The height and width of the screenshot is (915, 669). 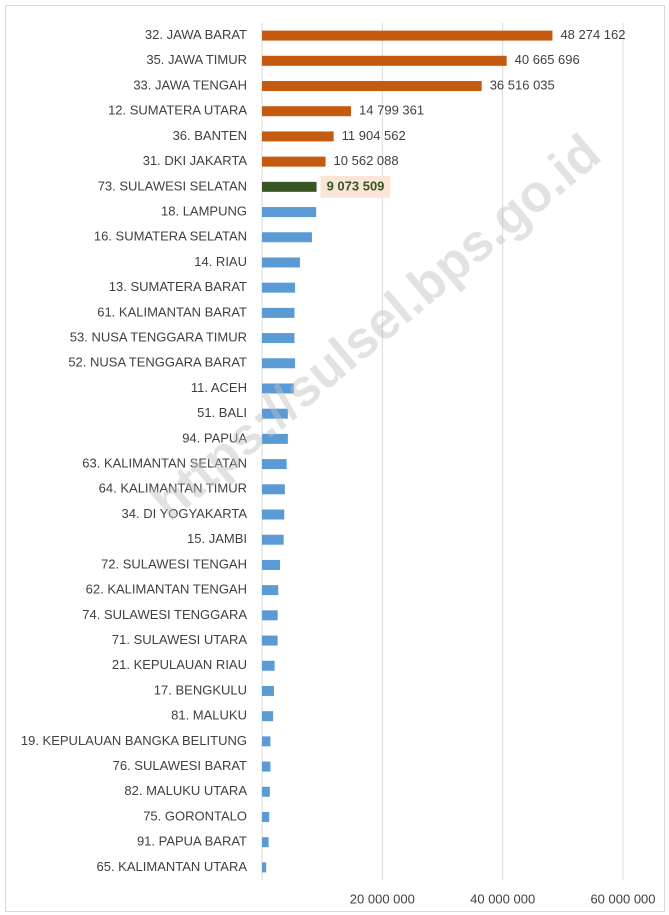 What do you see at coordinates (382, 898) in the screenshot?
I see `x-tick-label: 20 000 000` at bounding box center [382, 898].